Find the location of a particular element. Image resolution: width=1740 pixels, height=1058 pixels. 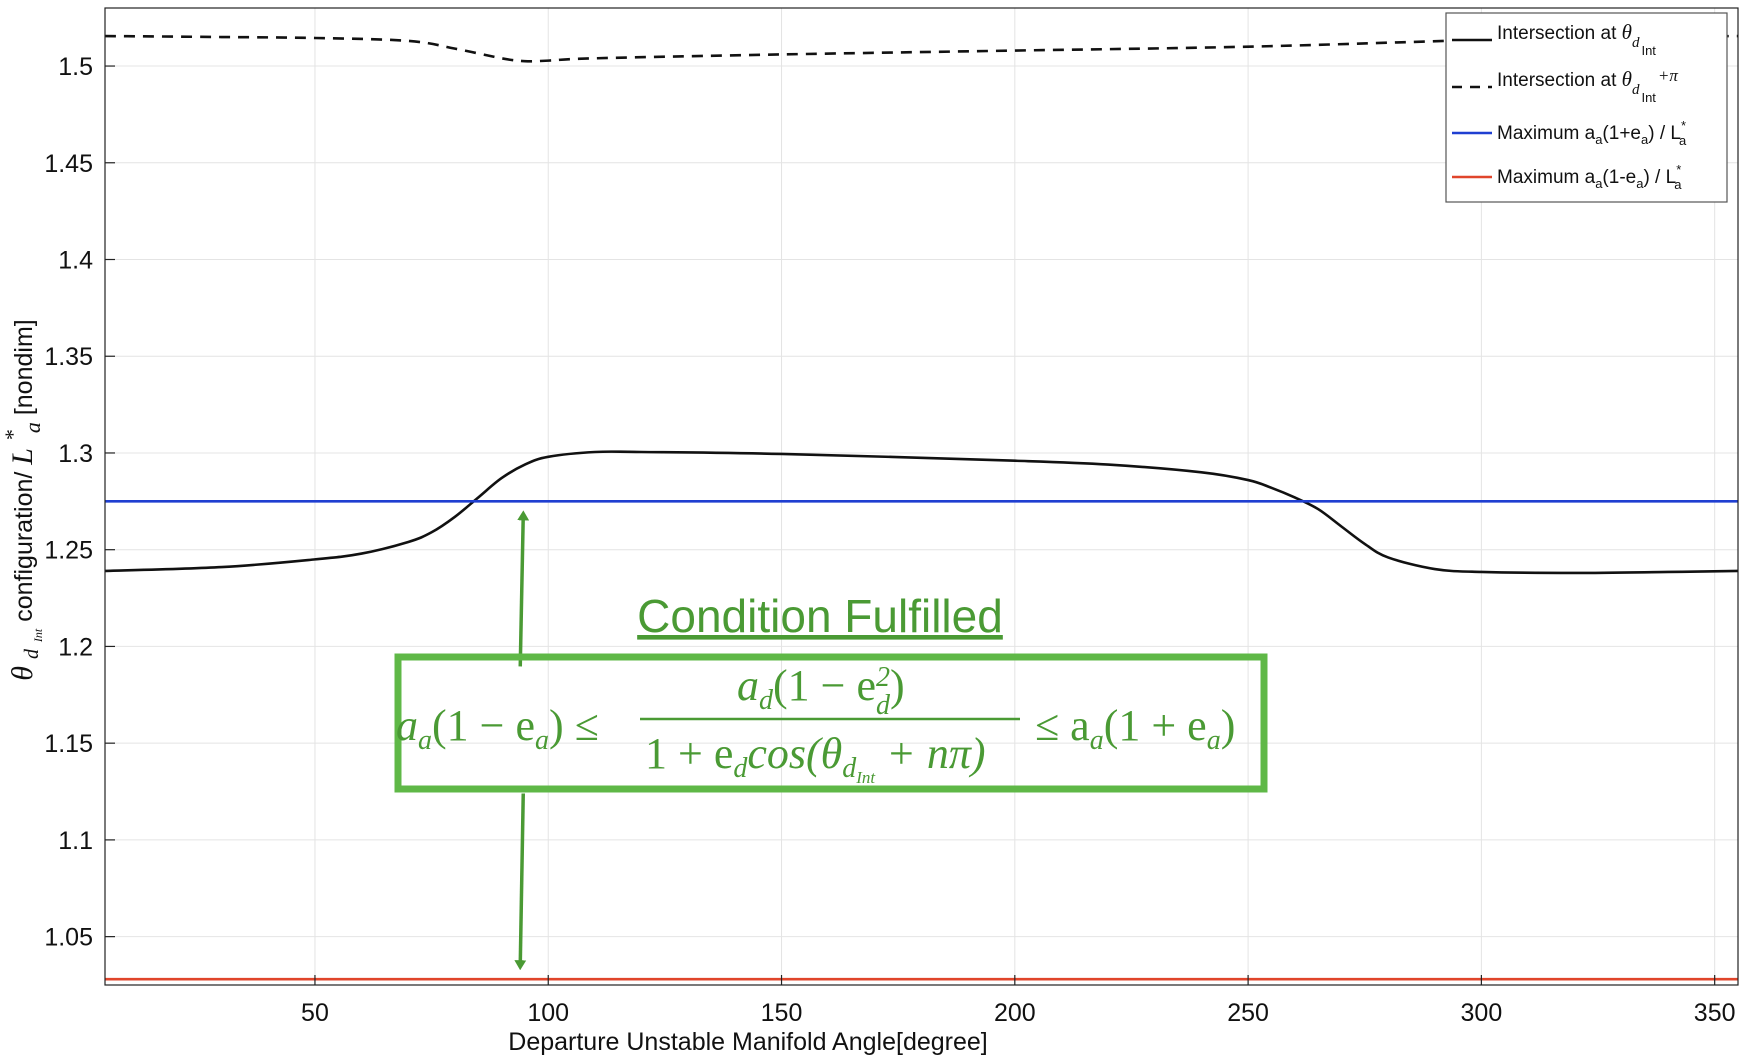

legend-entry-max-apoapsis: Maximum aa(1+ea) / L* a is located at coordinates (1592, 133).